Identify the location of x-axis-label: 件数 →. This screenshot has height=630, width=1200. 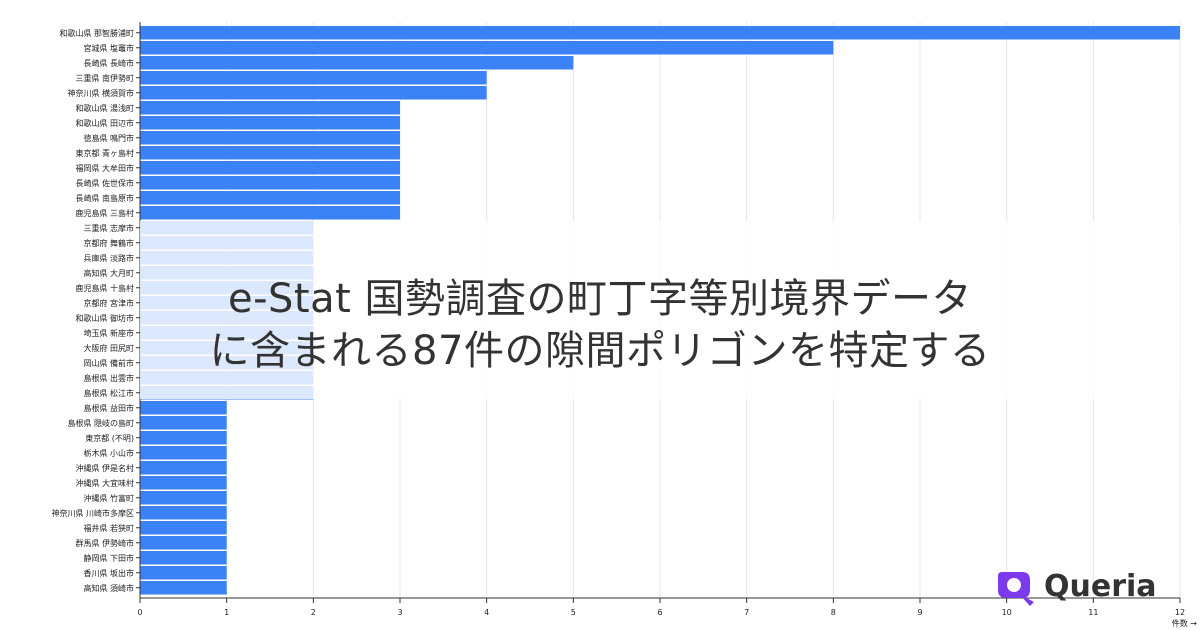
(1185, 623).